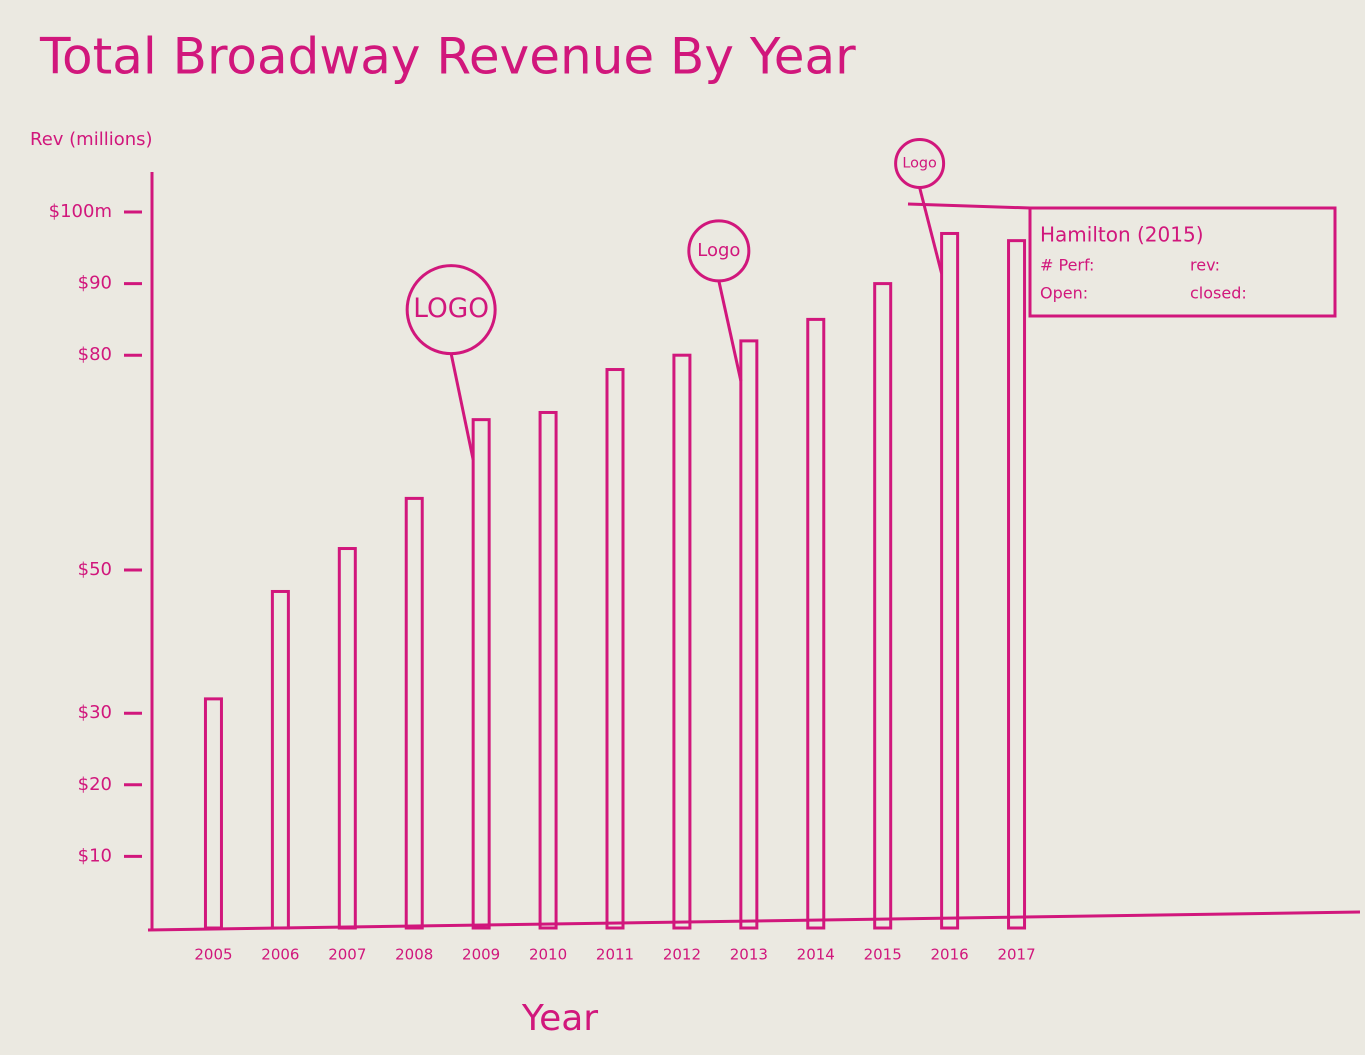  What do you see at coordinates (950, 955) in the screenshot?
I see `x-tick-label: 2016` at bounding box center [950, 955].